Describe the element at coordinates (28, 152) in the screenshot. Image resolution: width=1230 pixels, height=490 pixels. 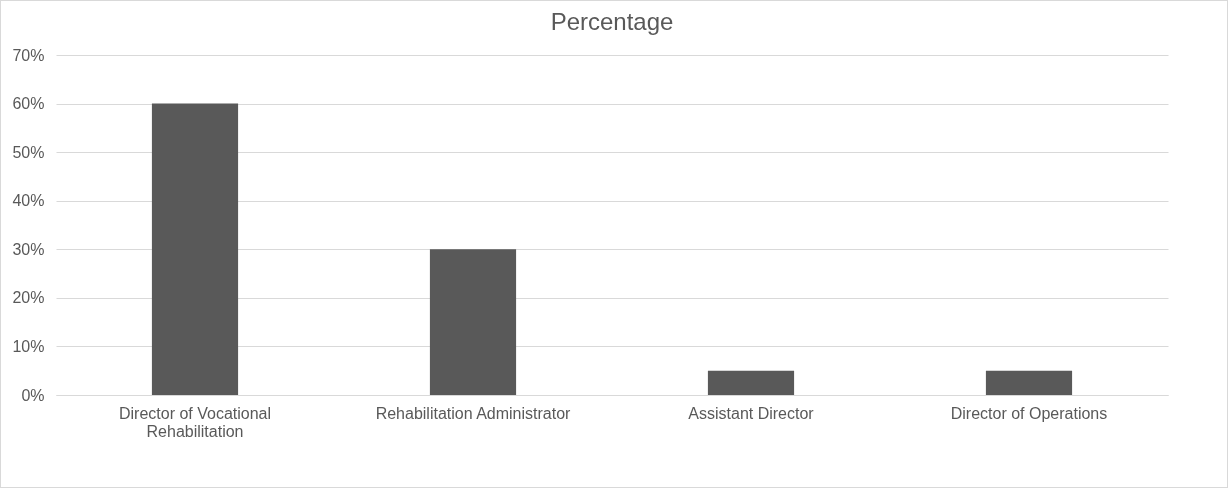
I see `y-tick-label: 50%` at that location.